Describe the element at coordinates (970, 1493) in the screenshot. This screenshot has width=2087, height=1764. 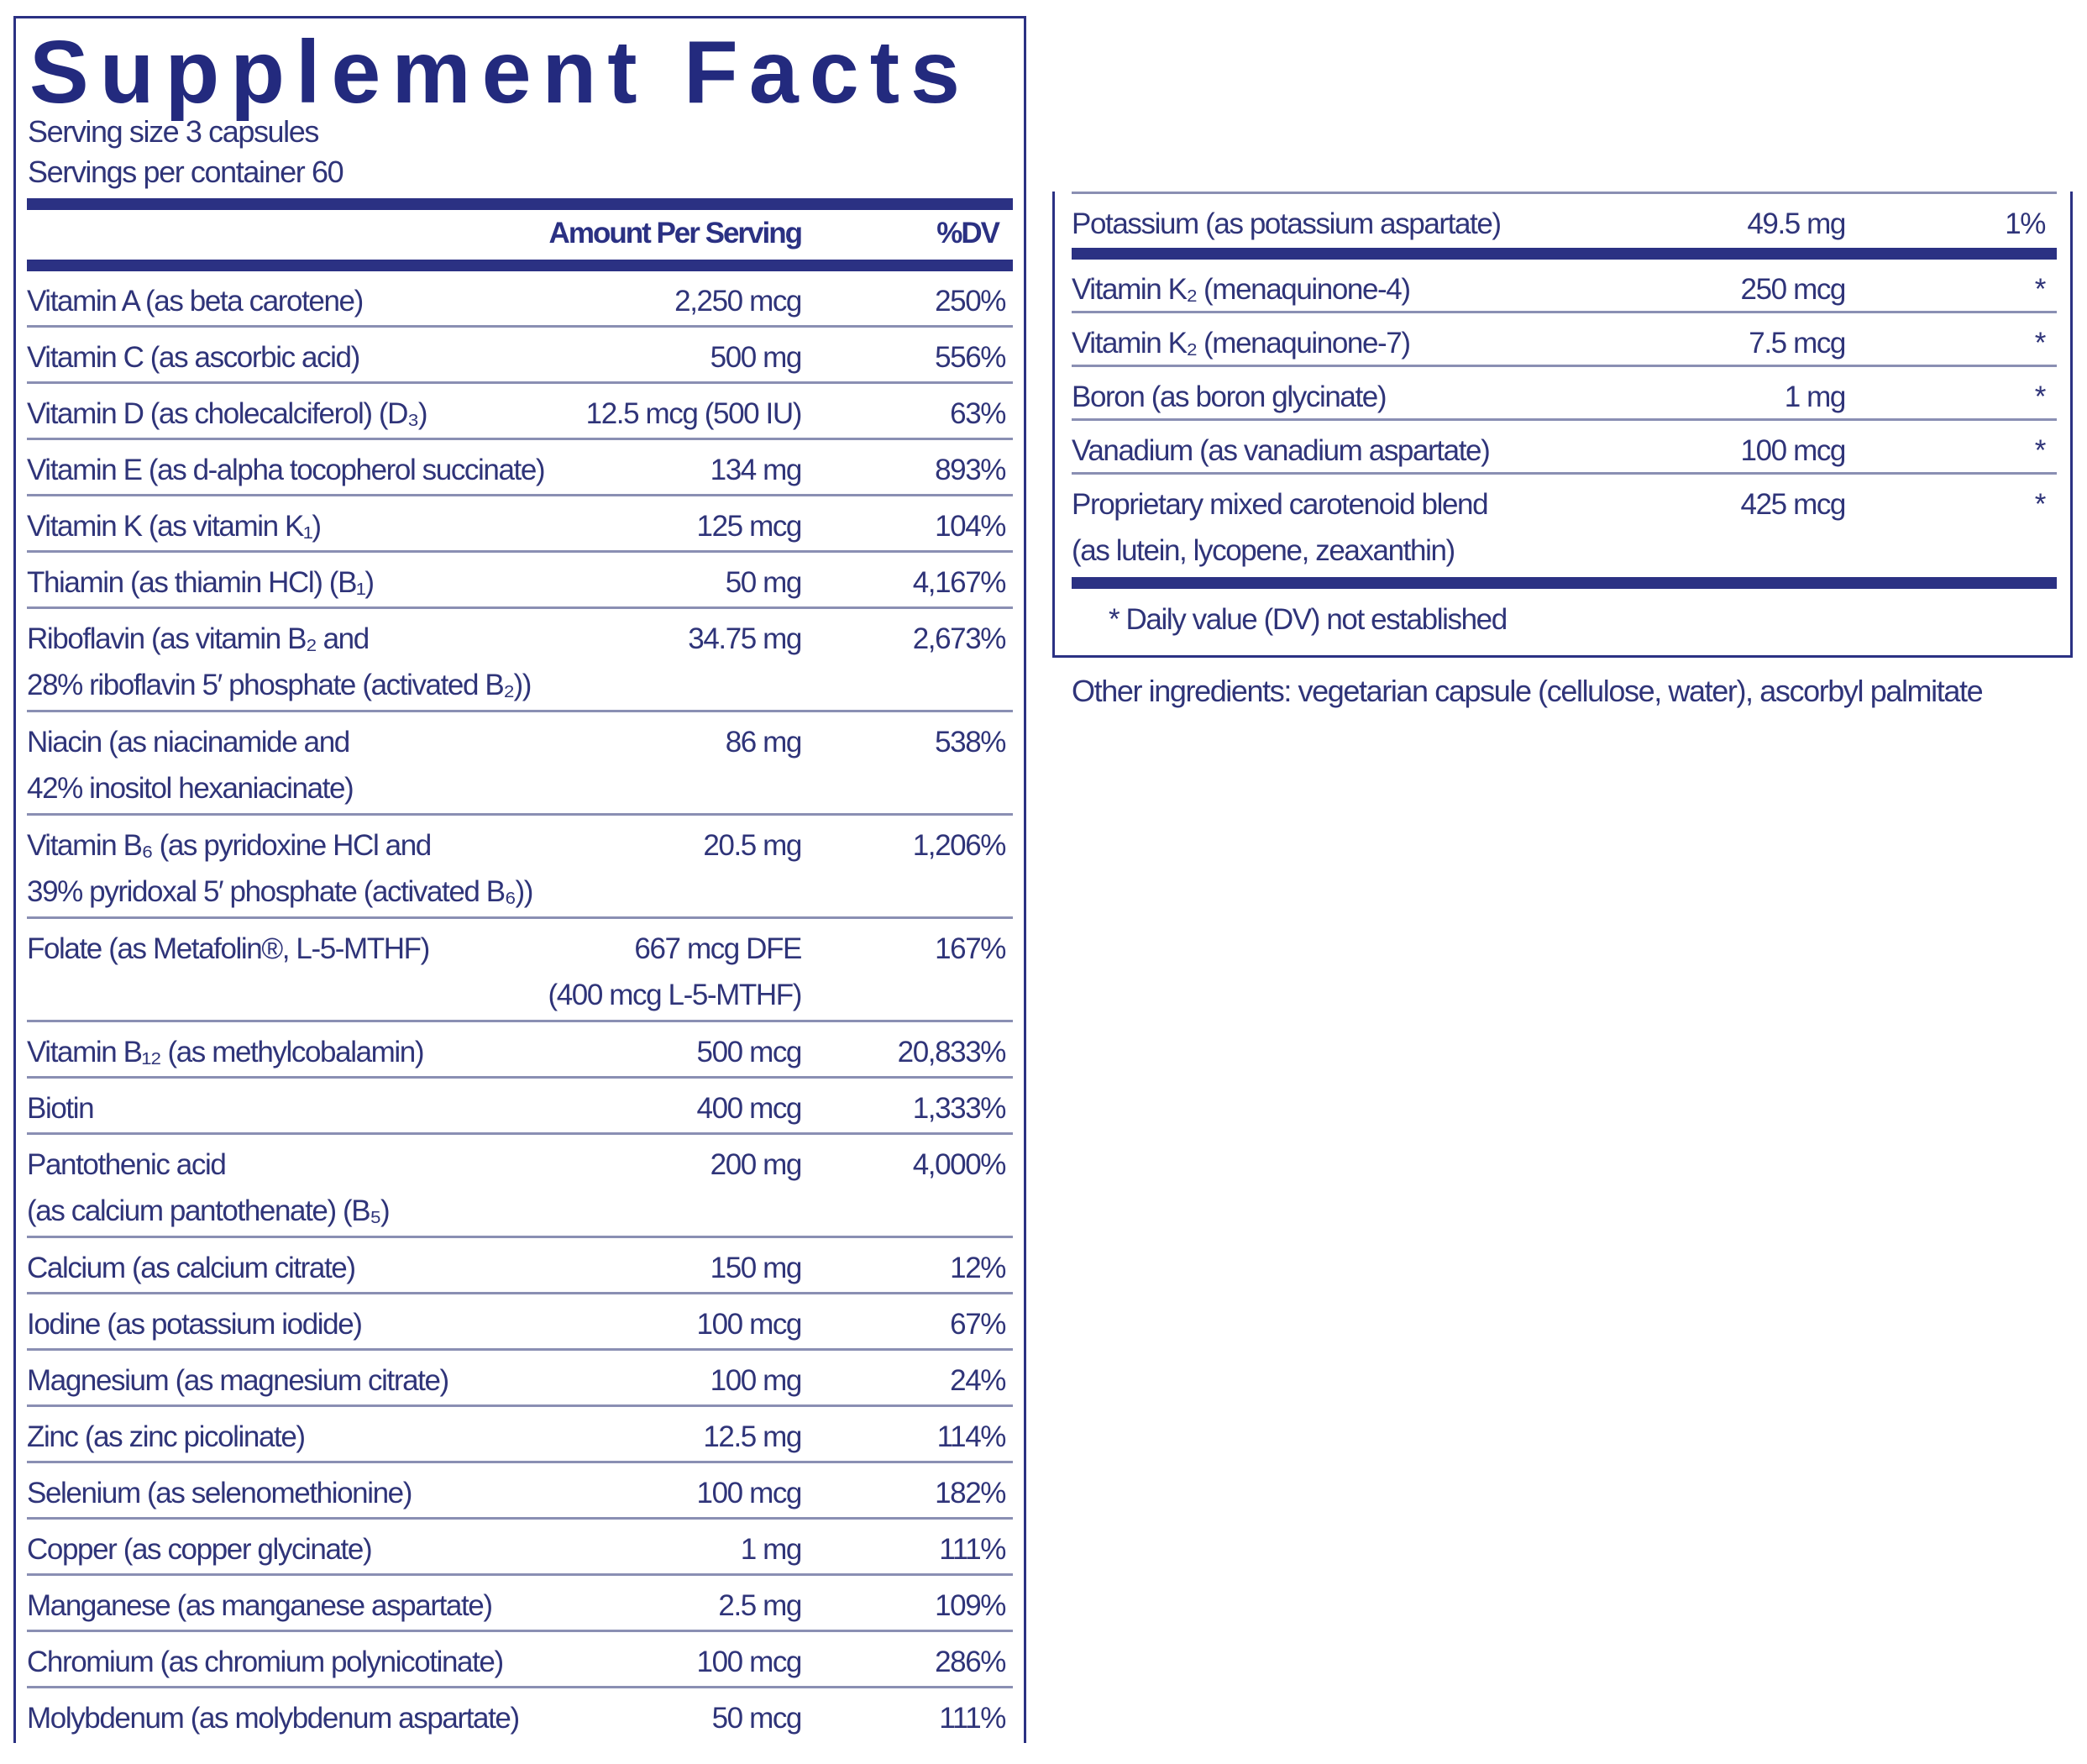
I see `daily-value: 182%` at that location.